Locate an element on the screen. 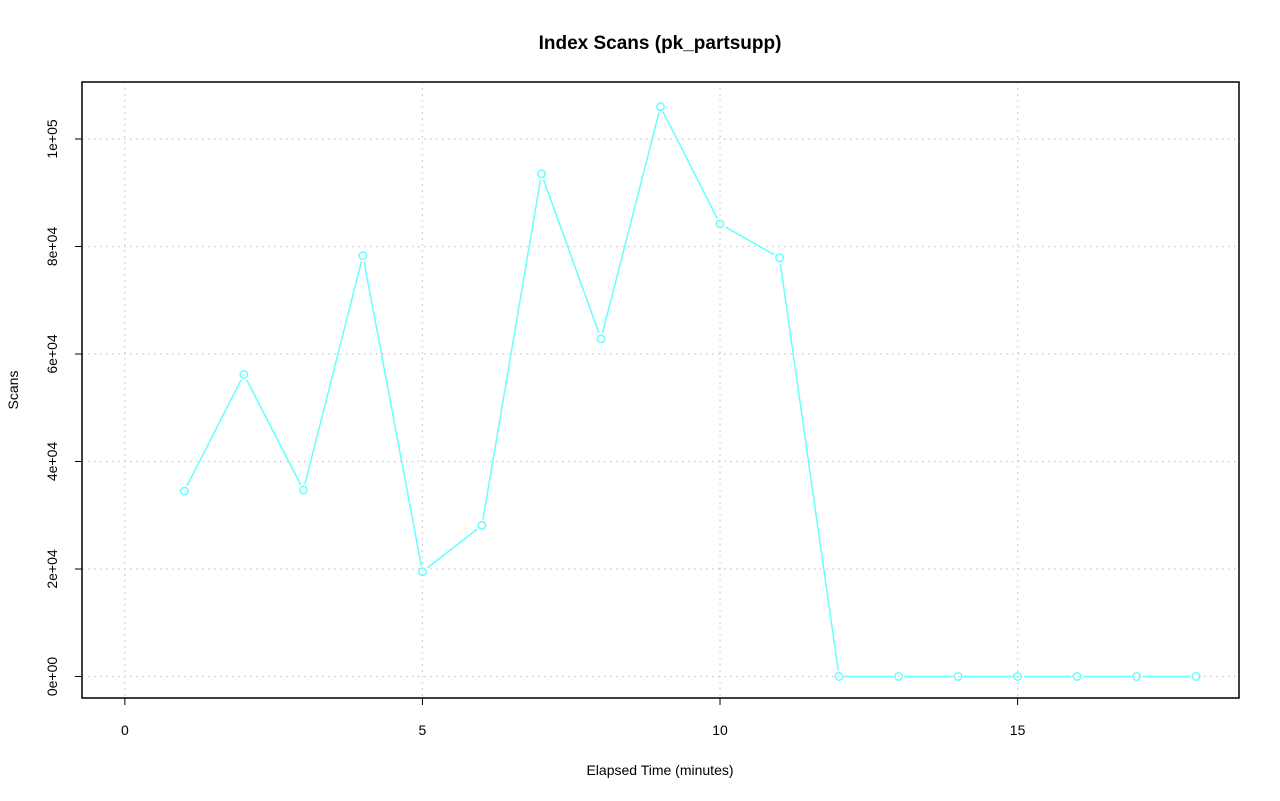  y-tick-label-0: 0e+00 is located at coordinates (52, 677).